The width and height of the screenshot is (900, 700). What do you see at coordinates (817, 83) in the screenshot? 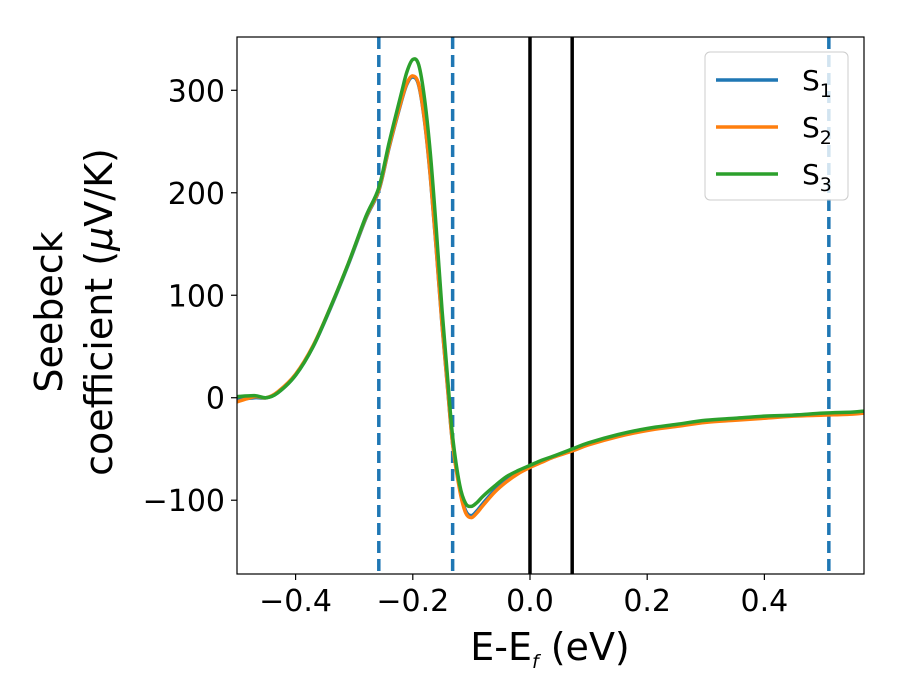
I see `legend-label-s1: S1` at bounding box center [817, 83].